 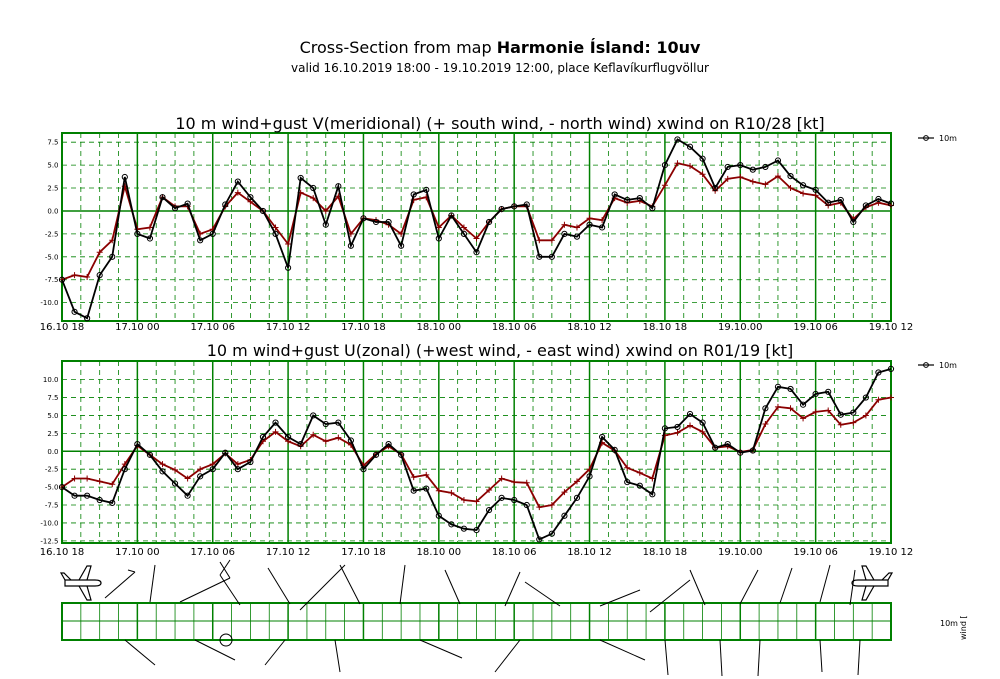 I want to click on airplane-icon-left, so click(x=80, y=583).